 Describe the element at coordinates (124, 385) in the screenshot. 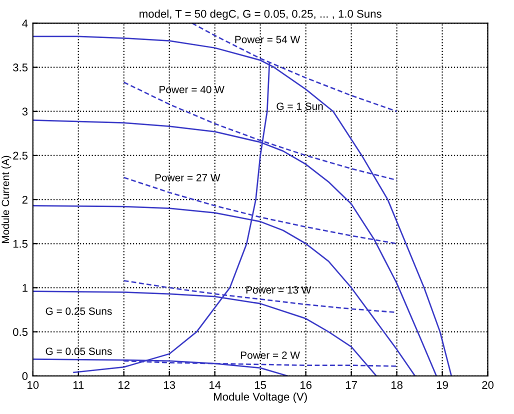

I see `x-tick-label: 12` at that location.